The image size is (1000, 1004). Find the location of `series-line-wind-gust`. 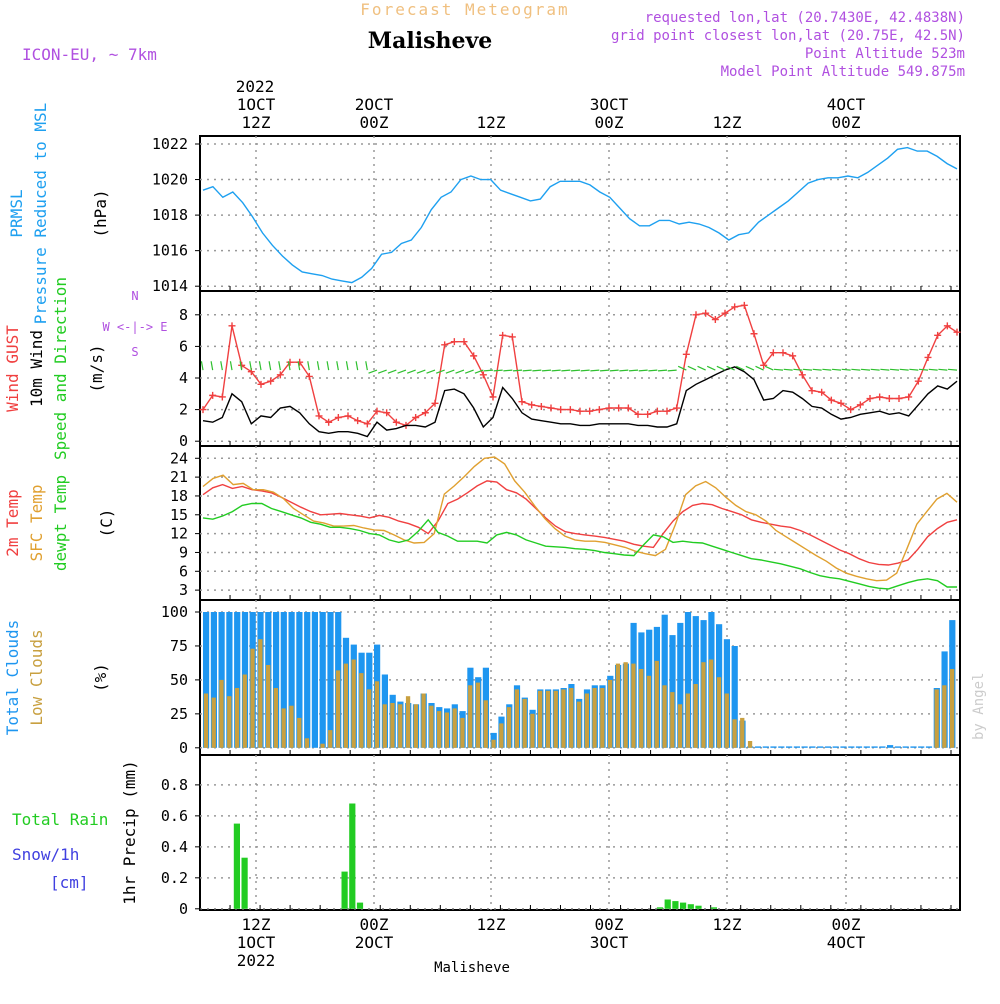

series-line-wind-gust is located at coordinates (580, 365).